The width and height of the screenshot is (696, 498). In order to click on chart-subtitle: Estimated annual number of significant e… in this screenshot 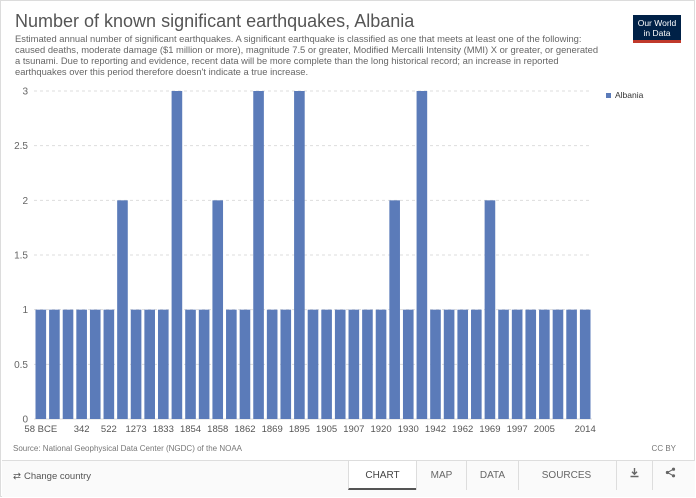, I will do `click(307, 55)`.